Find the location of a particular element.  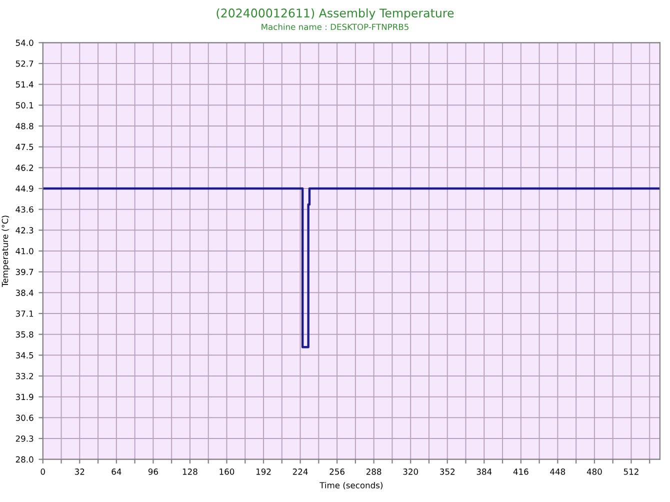

y-tick-label: 30.6 is located at coordinates (25, 417).